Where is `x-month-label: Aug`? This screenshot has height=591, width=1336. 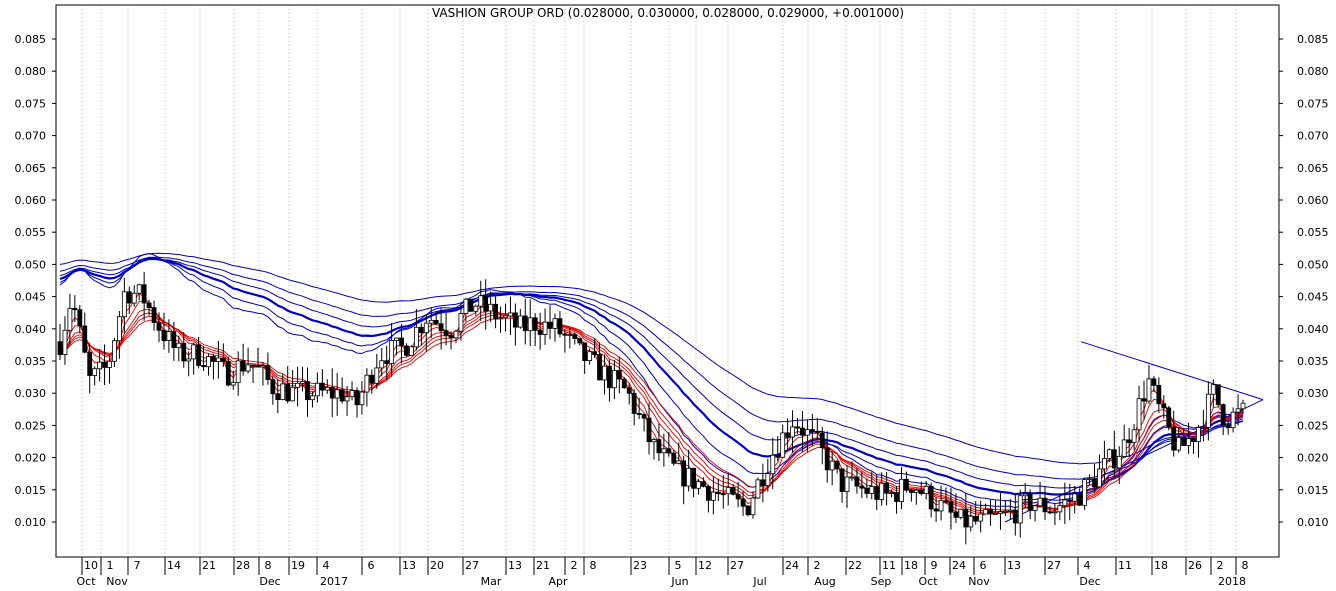 x-month-label: Aug is located at coordinates (824, 581).